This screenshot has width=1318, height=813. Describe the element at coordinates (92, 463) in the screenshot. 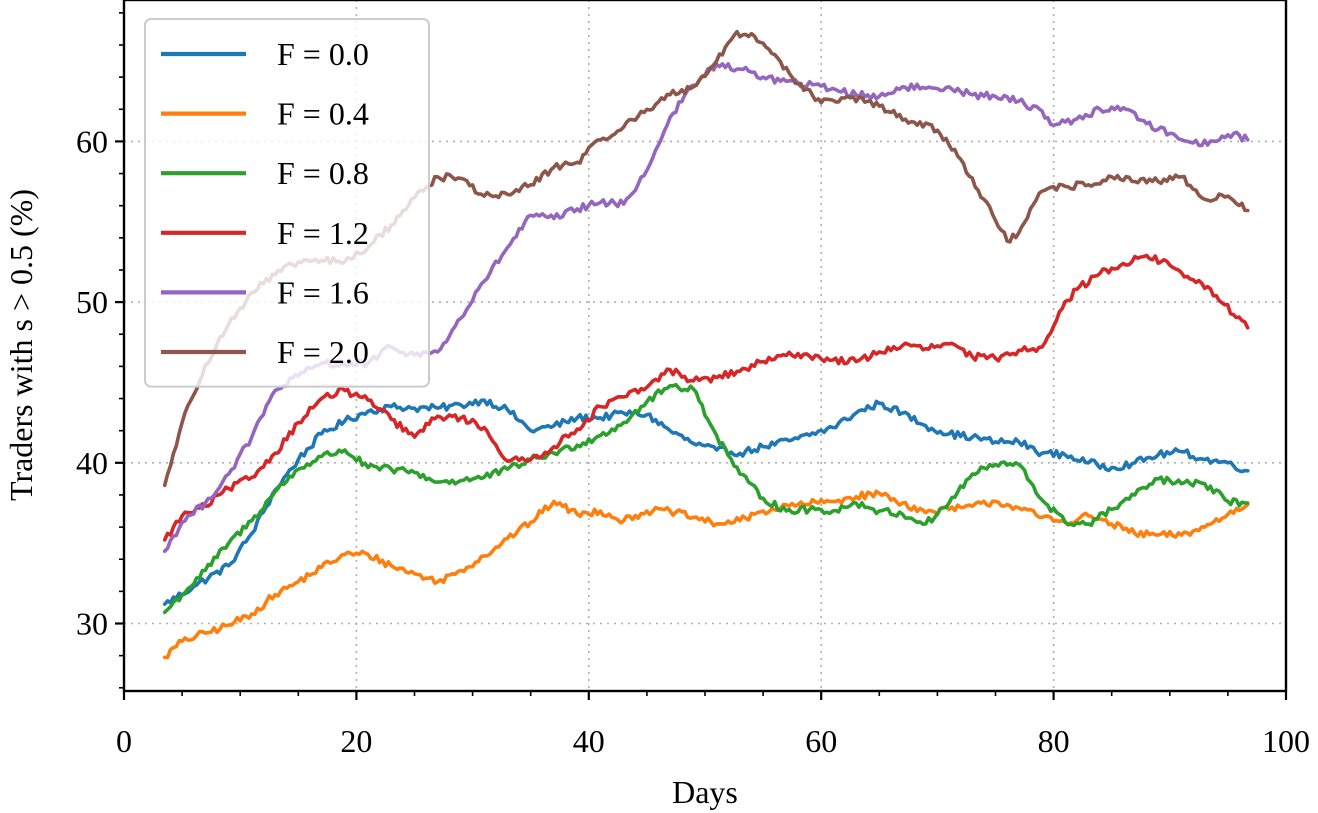

I see `y-tick-label: 40` at that location.